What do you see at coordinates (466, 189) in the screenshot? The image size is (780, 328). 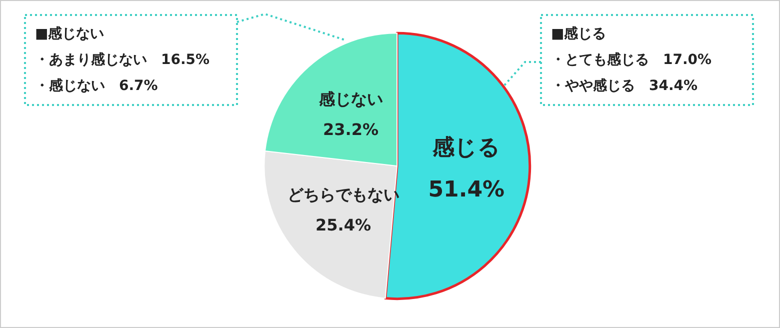 I see `data-label: 51.4%` at bounding box center [466, 189].